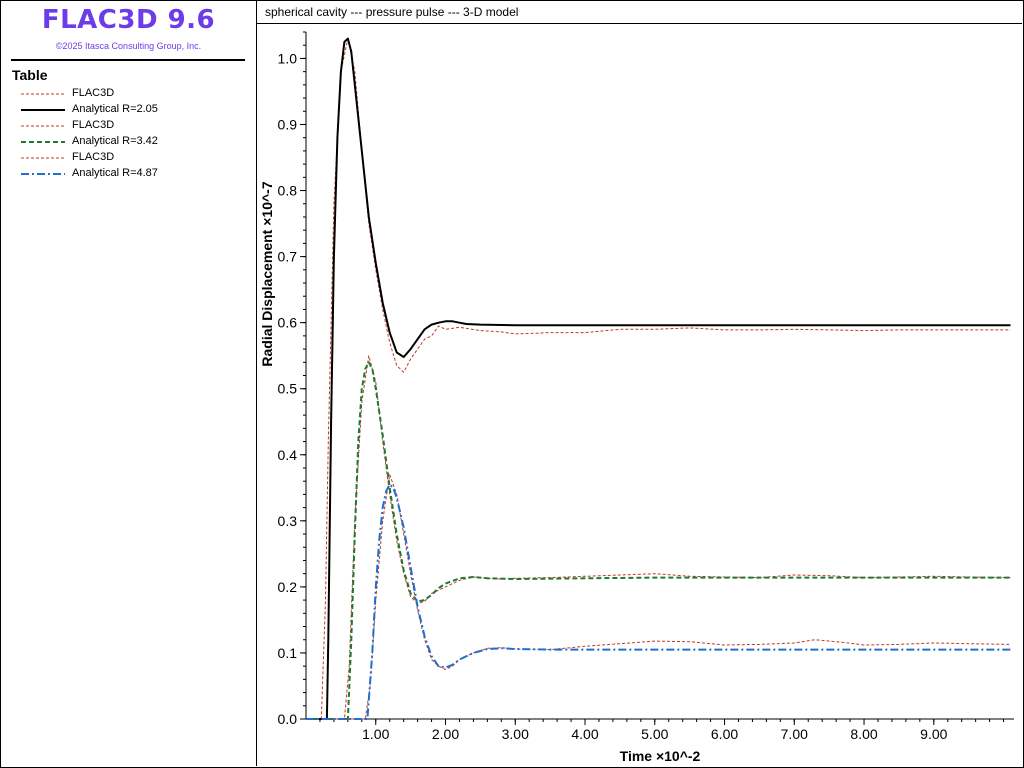 This screenshot has height=768, width=1024. What do you see at coordinates (267, 273) in the screenshot?
I see `y-axis-label: Radial Displacement ×10^-7` at bounding box center [267, 273].